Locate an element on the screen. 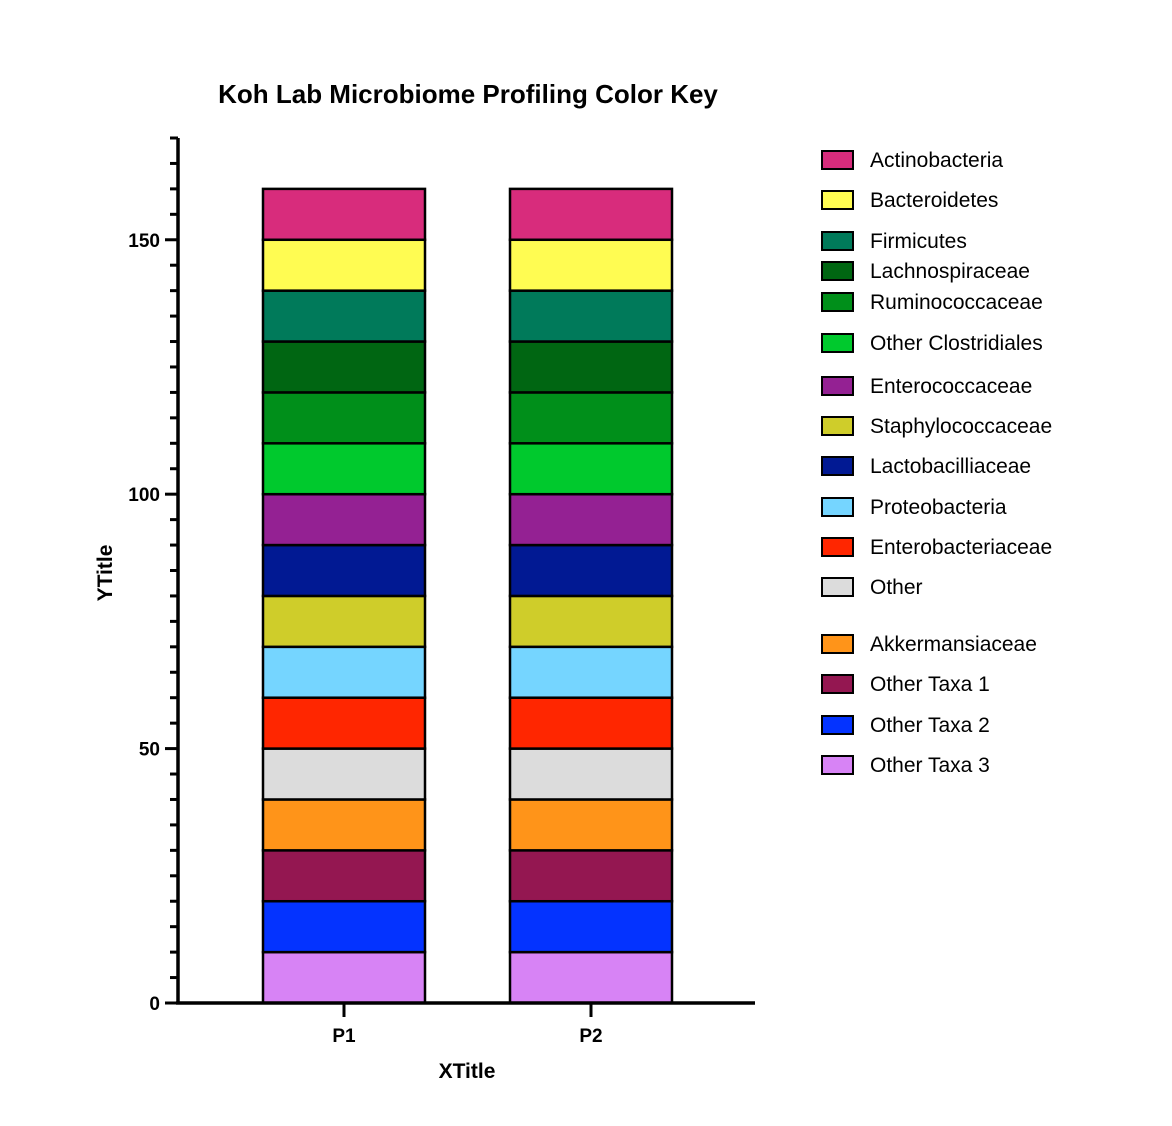  legend-label-enterobacteriaceae: Enterobacteriaceae is located at coordinates (961, 547).